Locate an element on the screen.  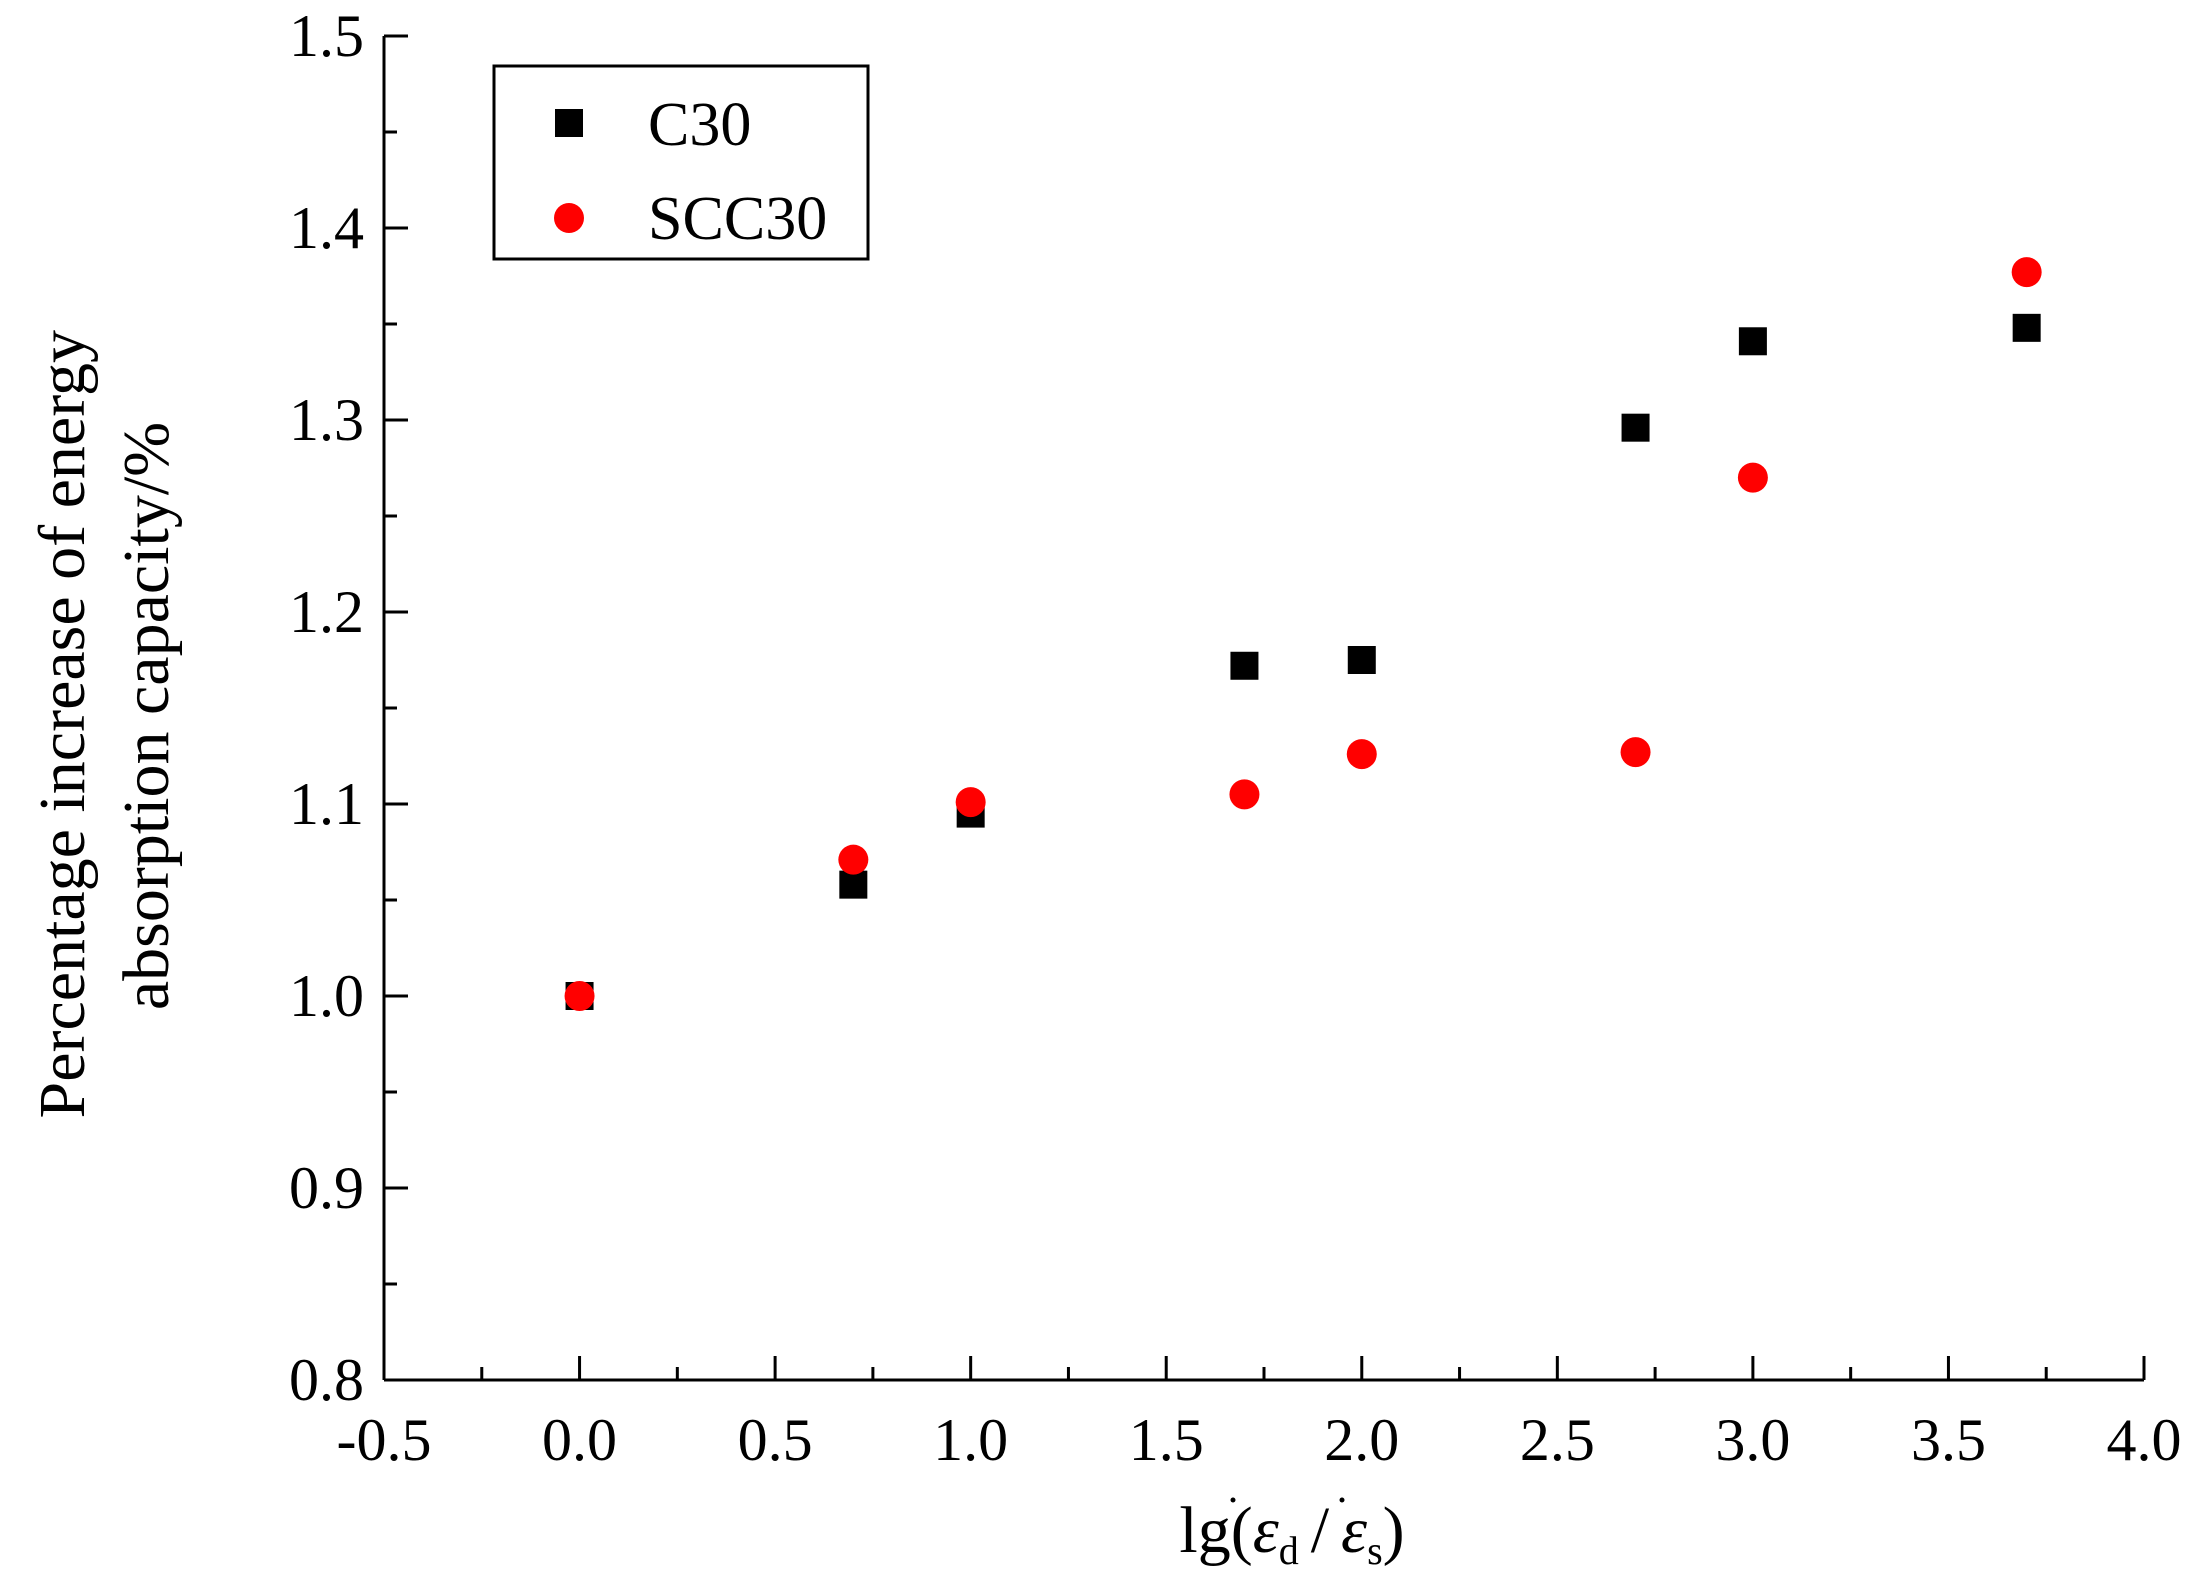
x-tick-label: 4.0 is located at coordinates (2144, 1440).